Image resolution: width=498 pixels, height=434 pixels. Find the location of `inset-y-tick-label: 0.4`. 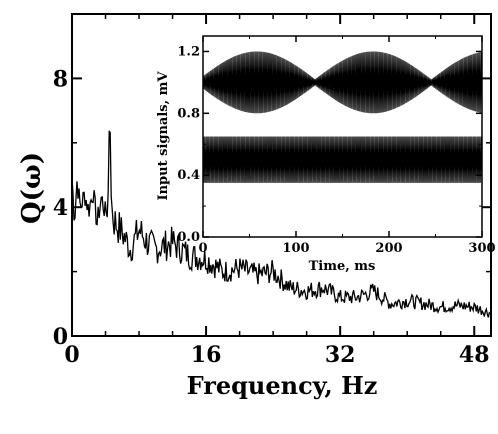

inset-y-tick-label: 0.4 is located at coordinates (188, 175).